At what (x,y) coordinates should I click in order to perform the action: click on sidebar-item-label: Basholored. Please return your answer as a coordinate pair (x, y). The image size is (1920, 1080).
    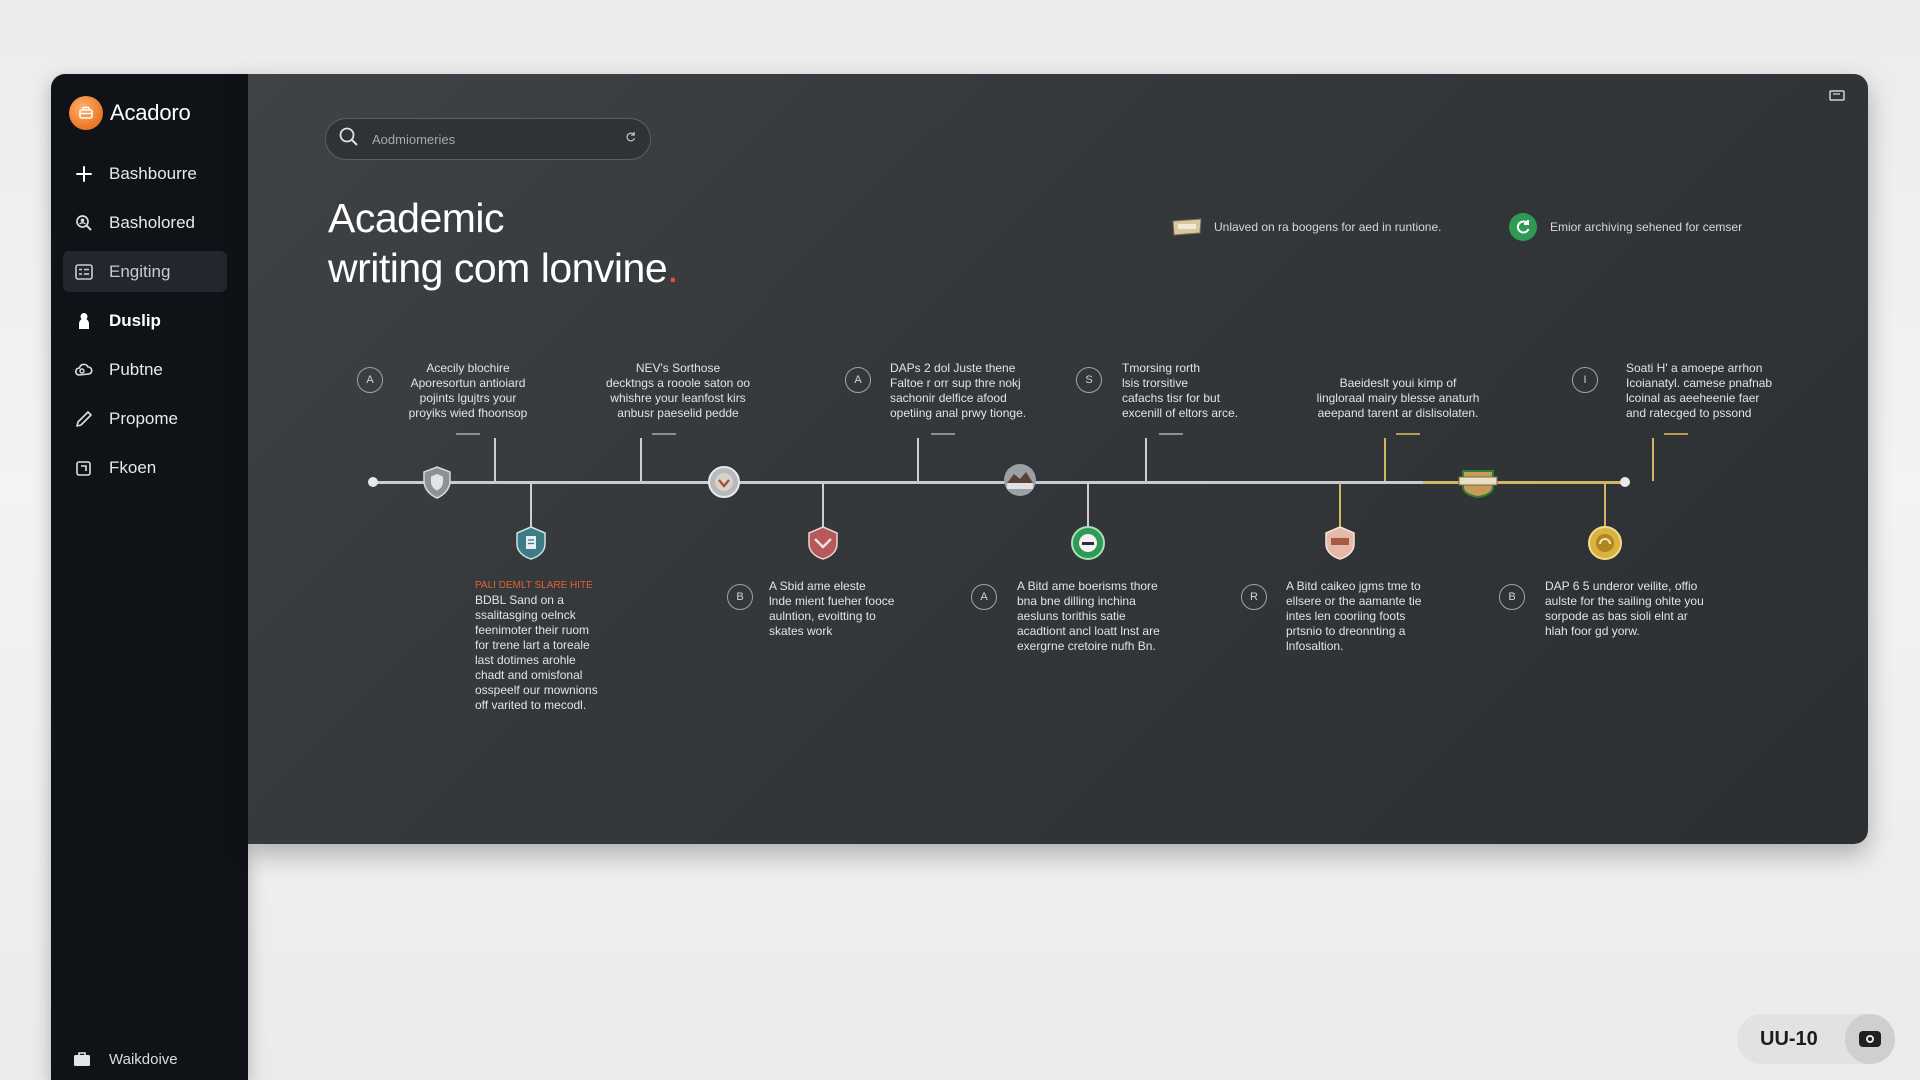
    Looking at the image, I should click on (152, 222).